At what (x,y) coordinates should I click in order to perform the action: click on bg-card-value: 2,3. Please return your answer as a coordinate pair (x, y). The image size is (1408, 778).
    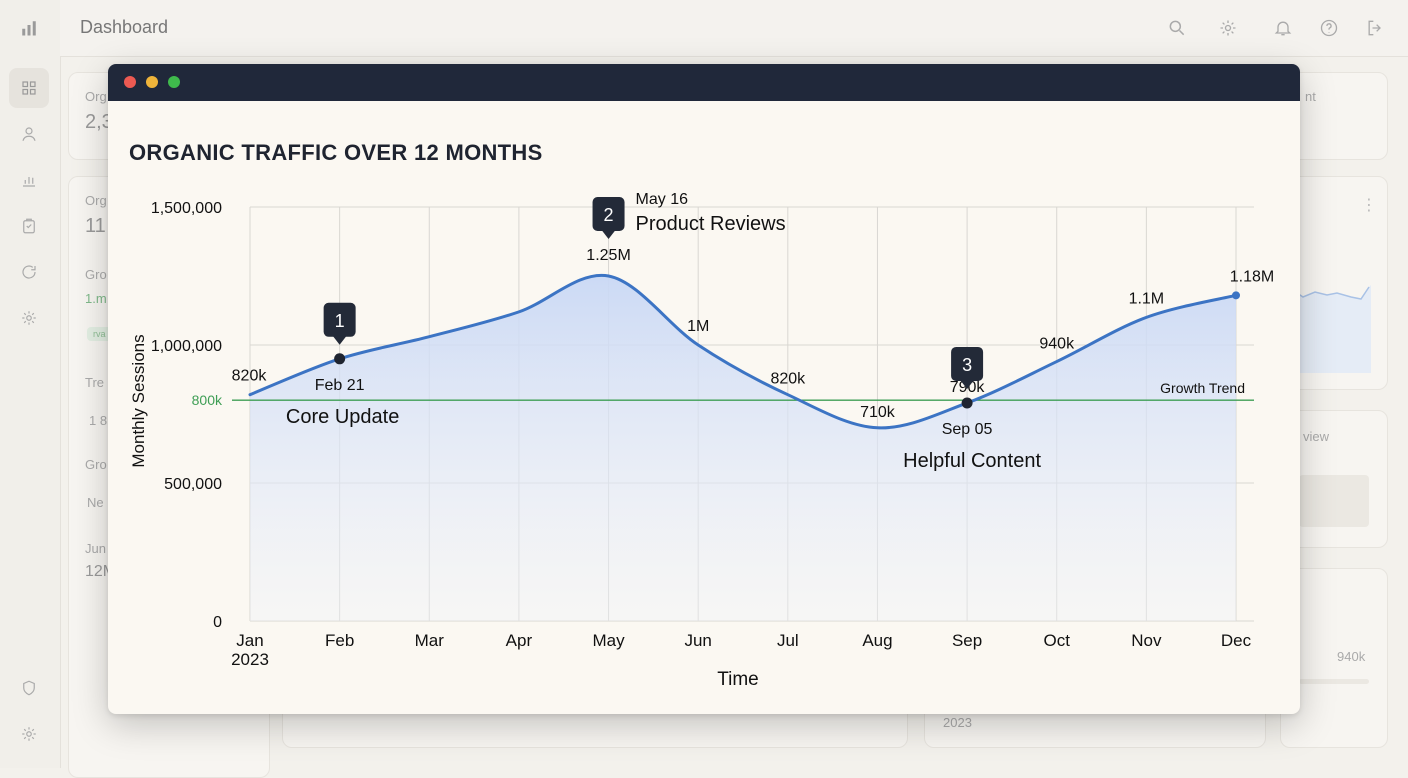
    Looking at the image, I should click on (99, 122).